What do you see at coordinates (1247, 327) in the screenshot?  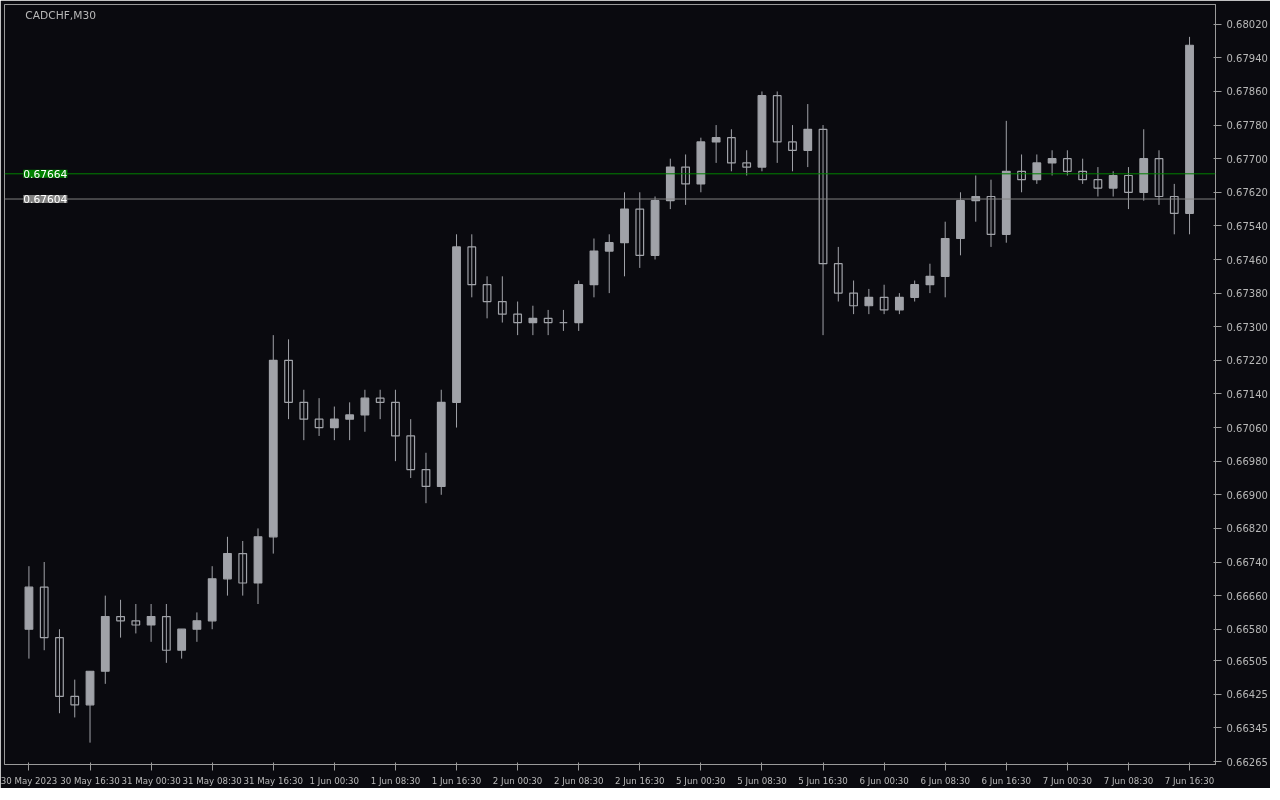 I see `y-tick-label: 0.67300` at bounding box center [1247, 327].